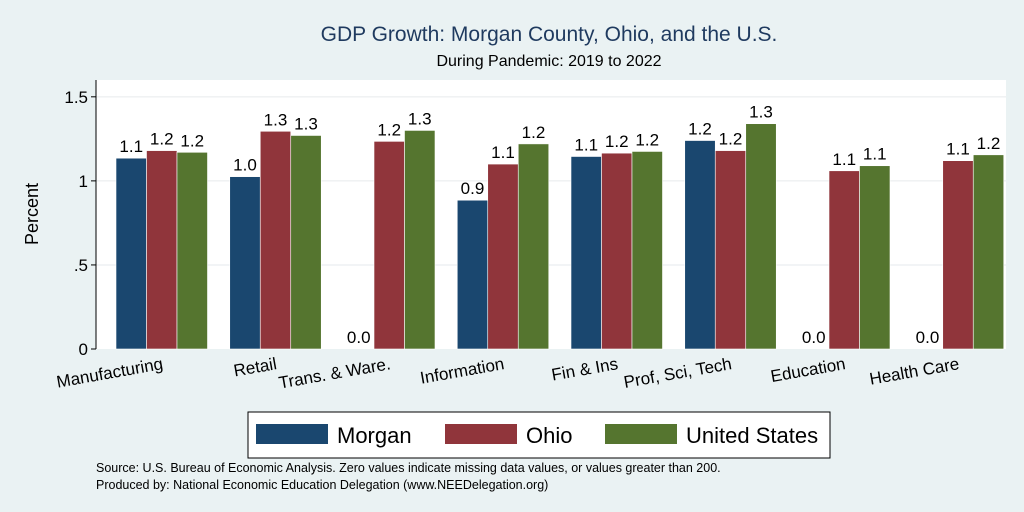 Image resolution: width=1024 pixels, height=512 pixels. Describe the element at coordinates (32, 214) in the screenshot. I see `y-axis-label: Percent` at that location.